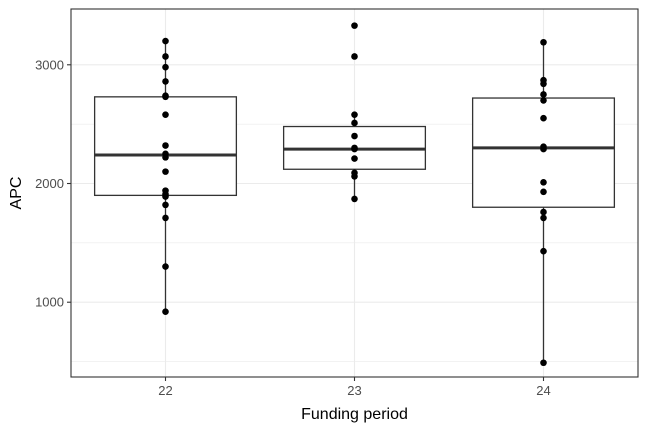  I want to click on y-tick-label: 1000, so click(49, 302).